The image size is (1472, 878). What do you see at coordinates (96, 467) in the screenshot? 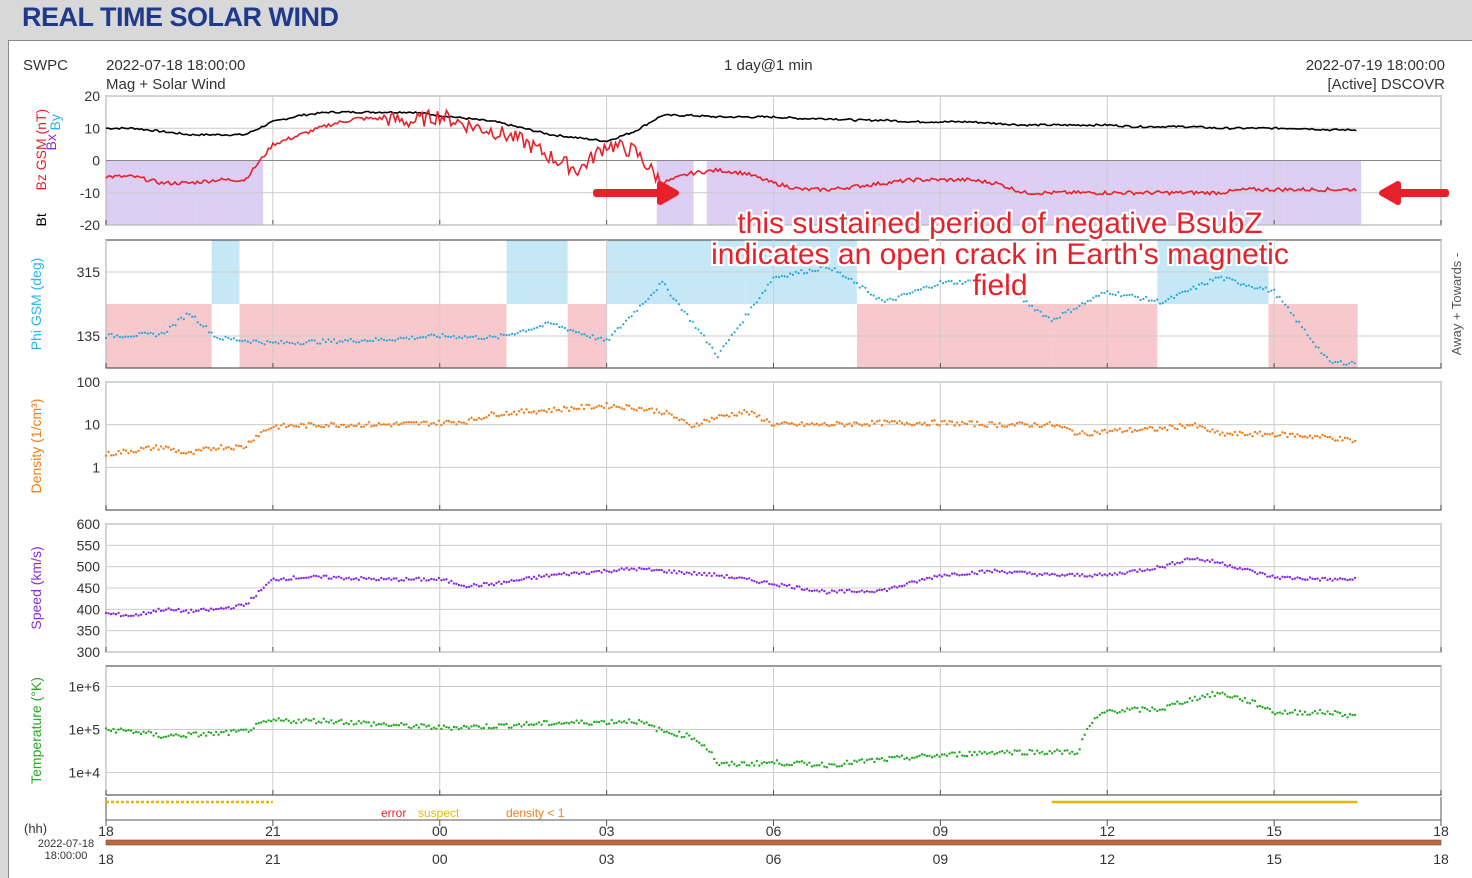
I see `density-ytick-label: 1` at bounding box center [96, 467].